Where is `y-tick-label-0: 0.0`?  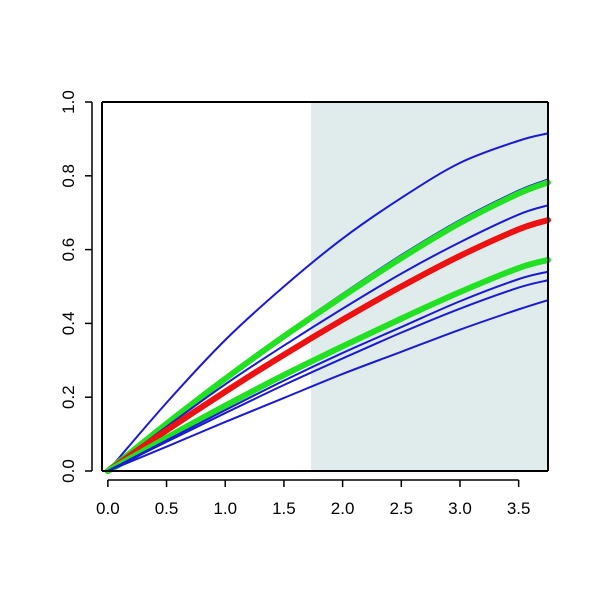 y-tick-label-0: 0.0 is located at coordinates (68, 471).